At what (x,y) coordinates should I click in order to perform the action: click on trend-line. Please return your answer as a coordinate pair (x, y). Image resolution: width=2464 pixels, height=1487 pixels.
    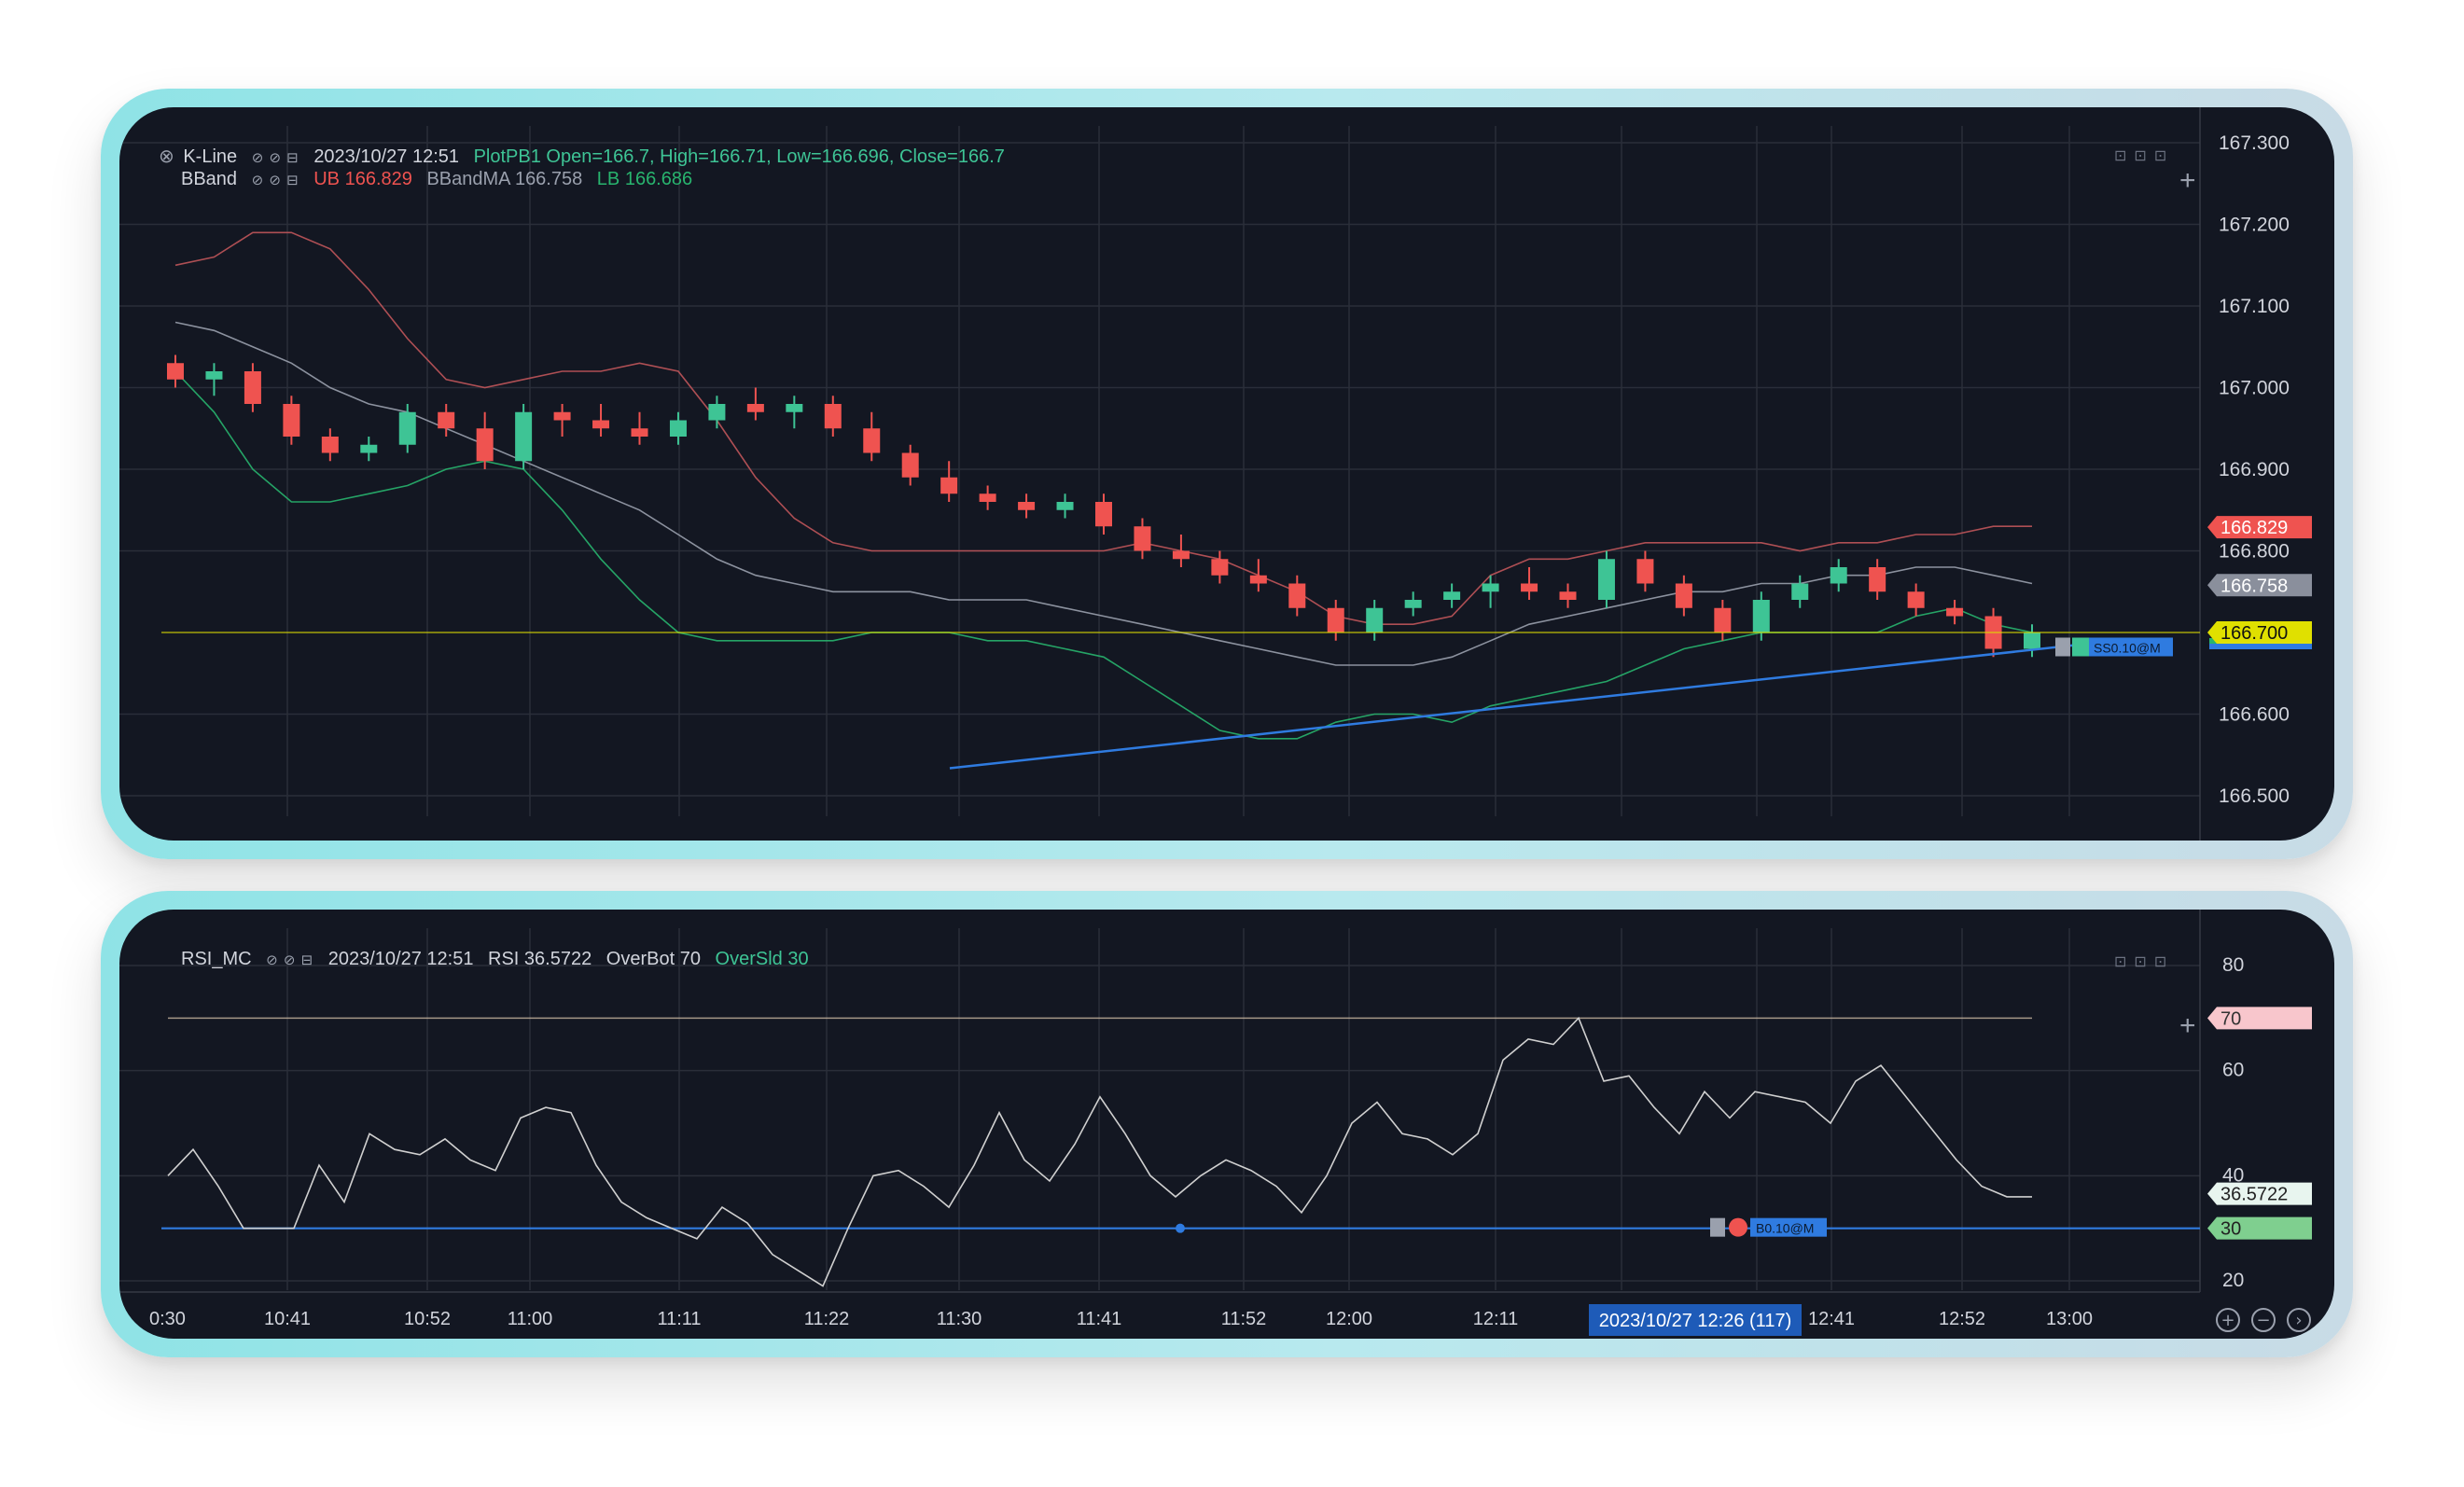
    Looking at the image, I should click on (1533, 705).